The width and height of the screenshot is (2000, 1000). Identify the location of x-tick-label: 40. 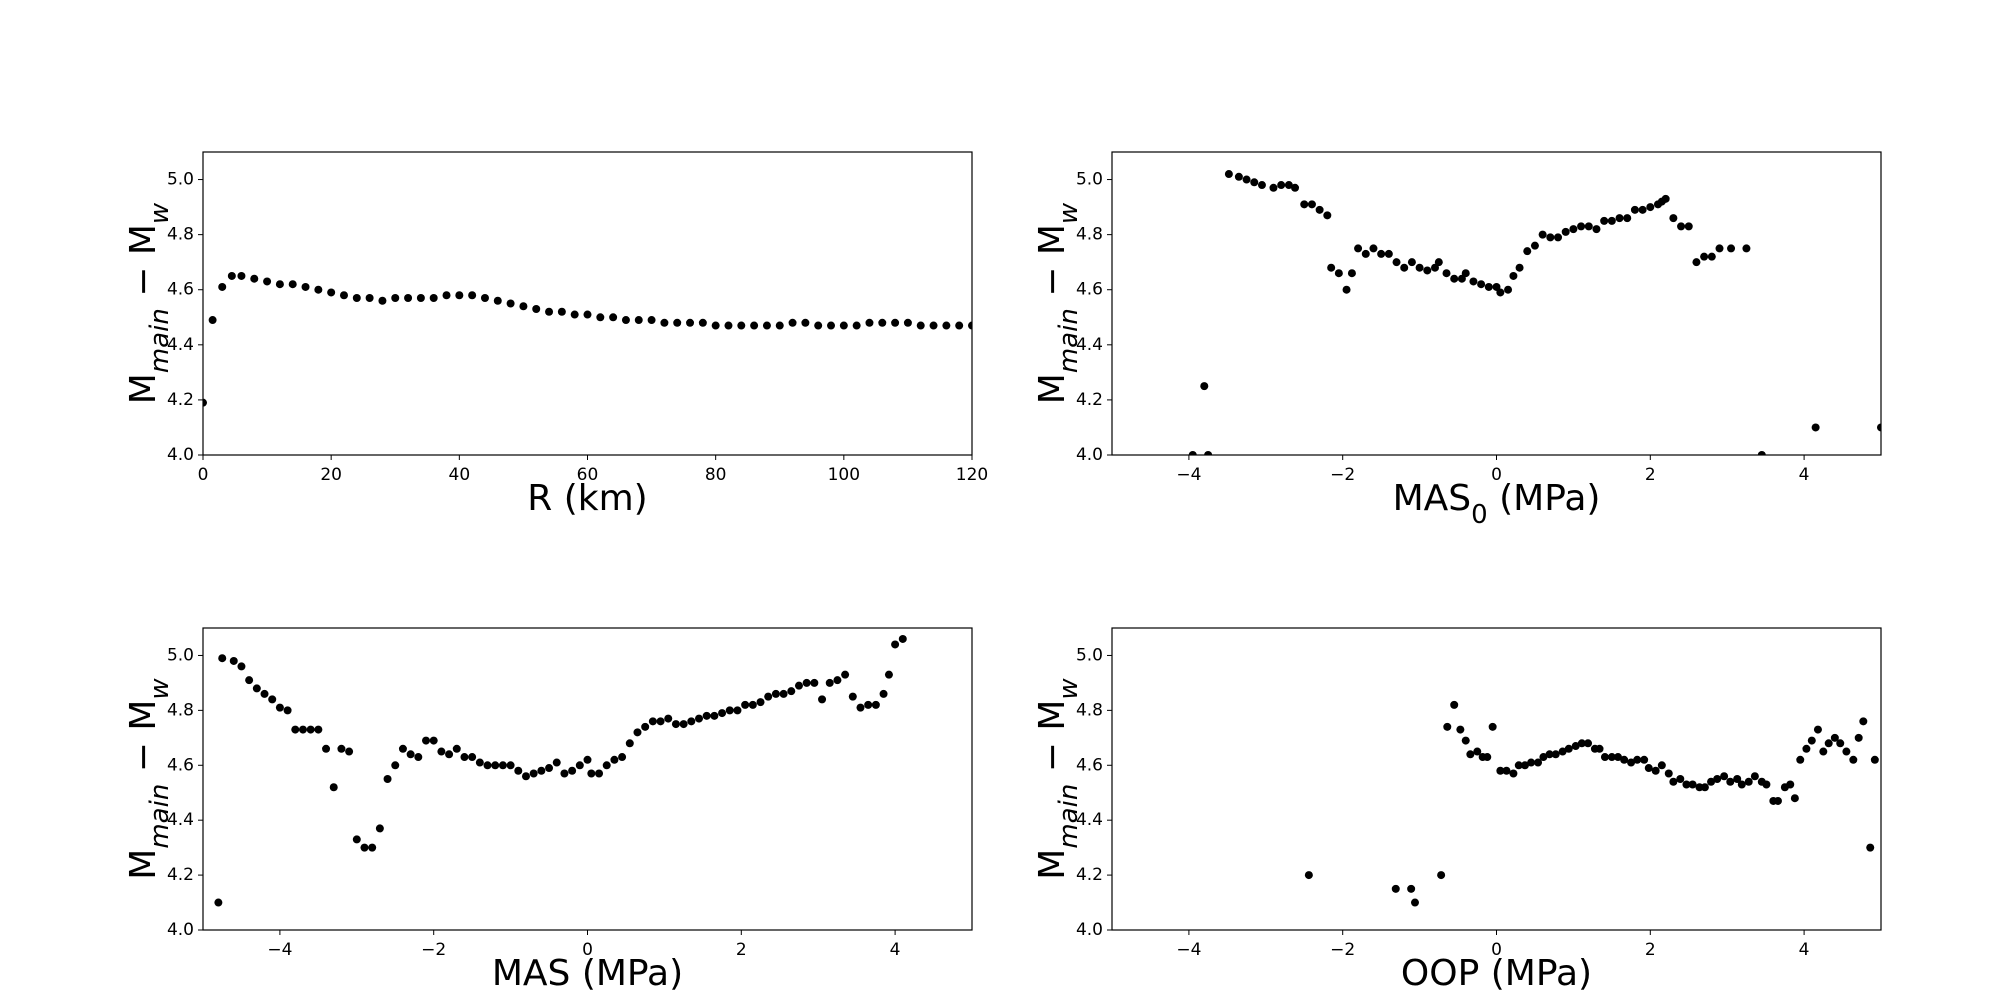
(460, 475).